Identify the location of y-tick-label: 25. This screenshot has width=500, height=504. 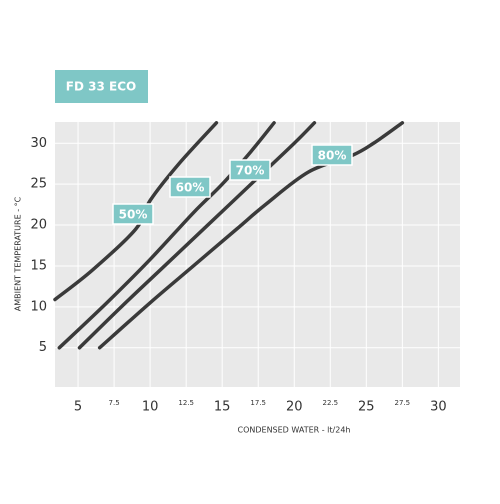
(38, 184).